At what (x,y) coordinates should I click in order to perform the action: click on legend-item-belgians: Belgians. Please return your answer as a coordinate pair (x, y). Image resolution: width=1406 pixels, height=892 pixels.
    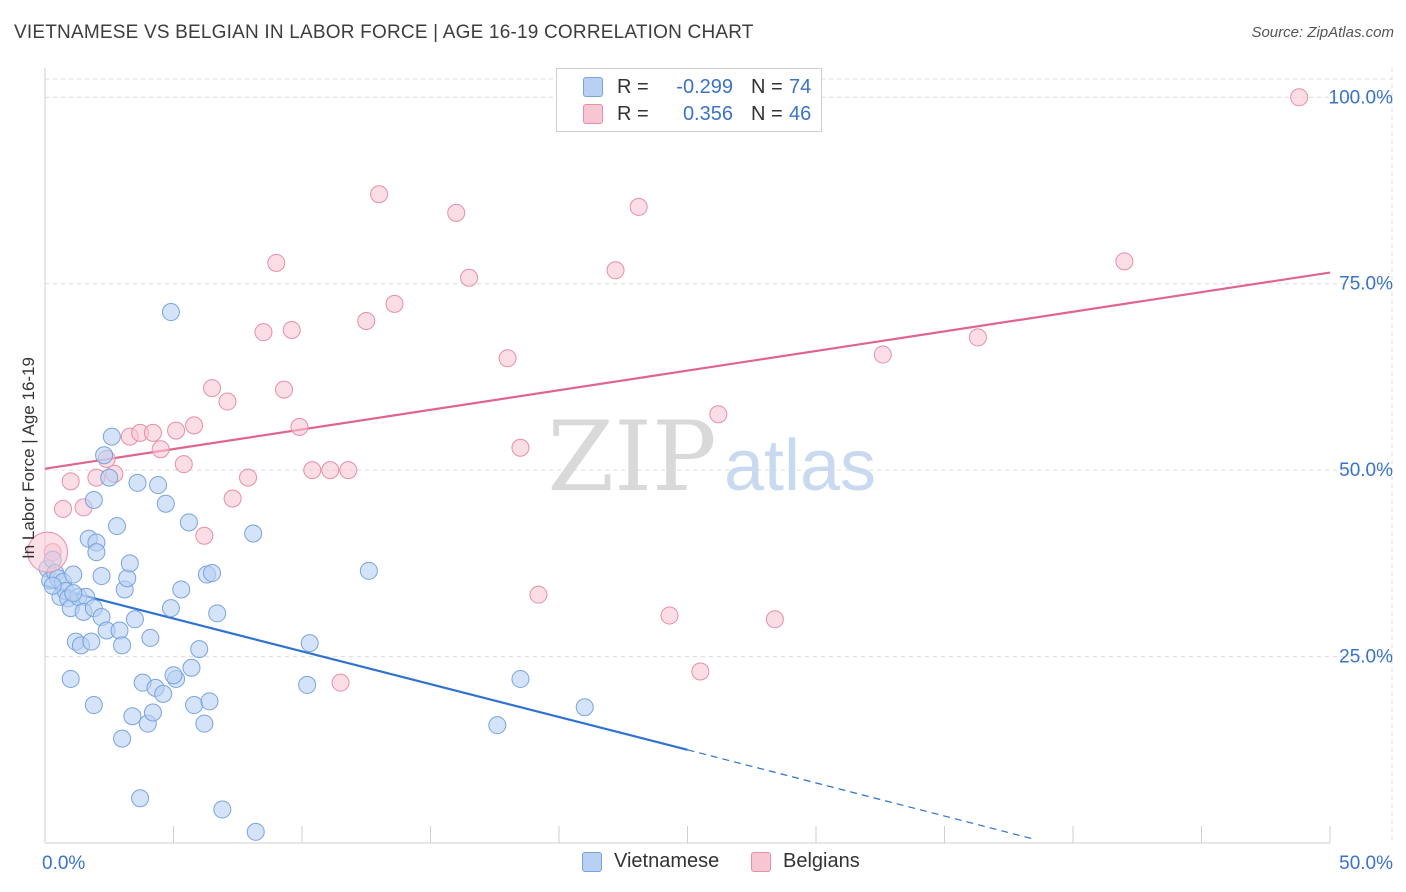
    Looking at the image, I should click on (805, 861).